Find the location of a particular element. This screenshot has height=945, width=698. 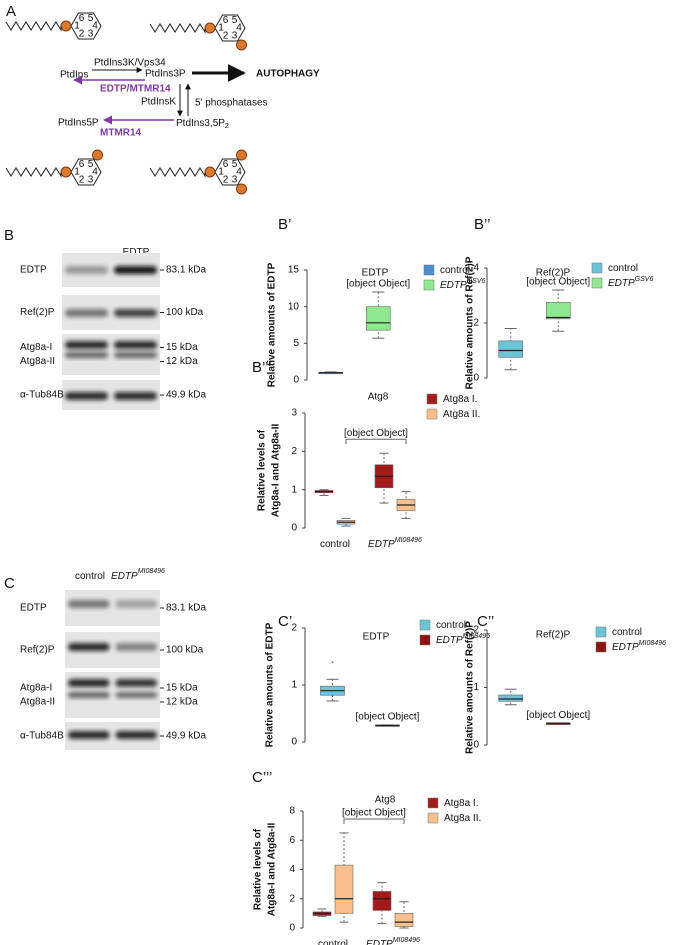

metabolite: PtdIns5P is located at coordinates (78, 123).